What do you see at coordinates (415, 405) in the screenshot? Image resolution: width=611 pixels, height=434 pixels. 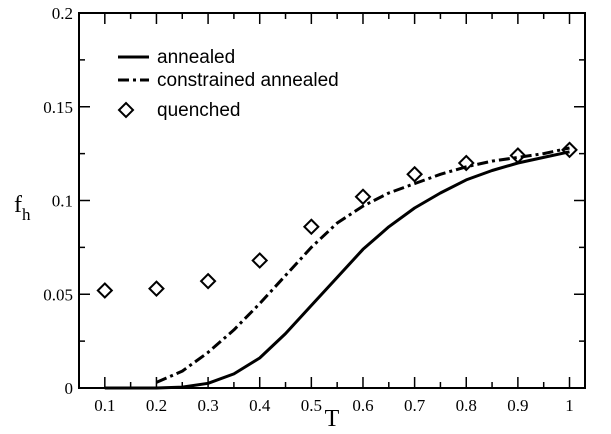 I see `x-tick-label: 0.7` at bounding box center [415, 405].